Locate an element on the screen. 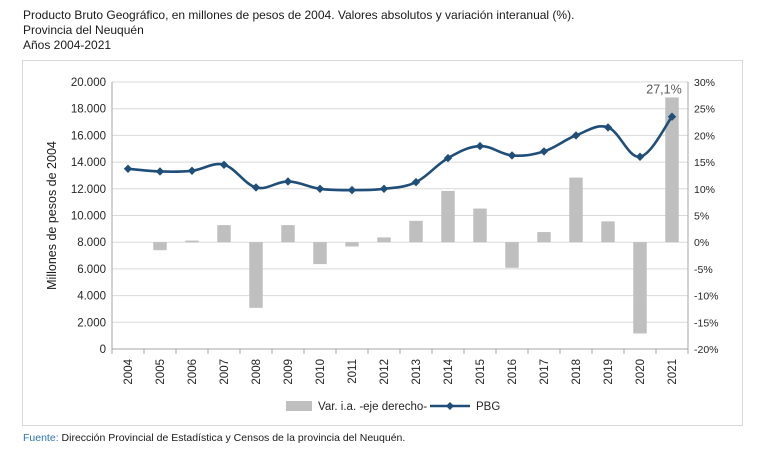 This screenshot has height=456, width=770. legend-marker-pbg is located at coordinates (450, 406).